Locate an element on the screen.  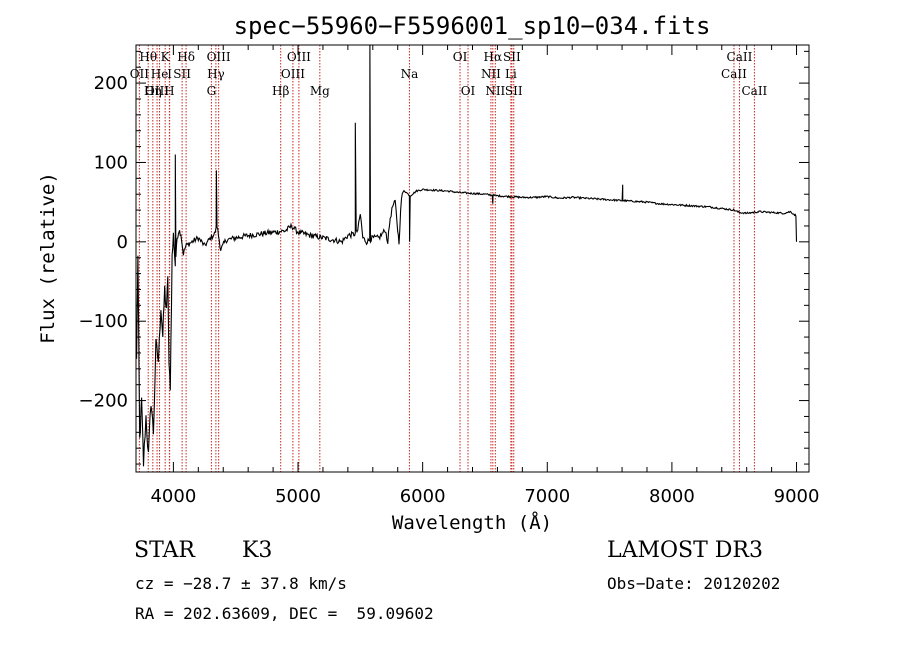
line-label: Mg is located at coordinates (320, 91).